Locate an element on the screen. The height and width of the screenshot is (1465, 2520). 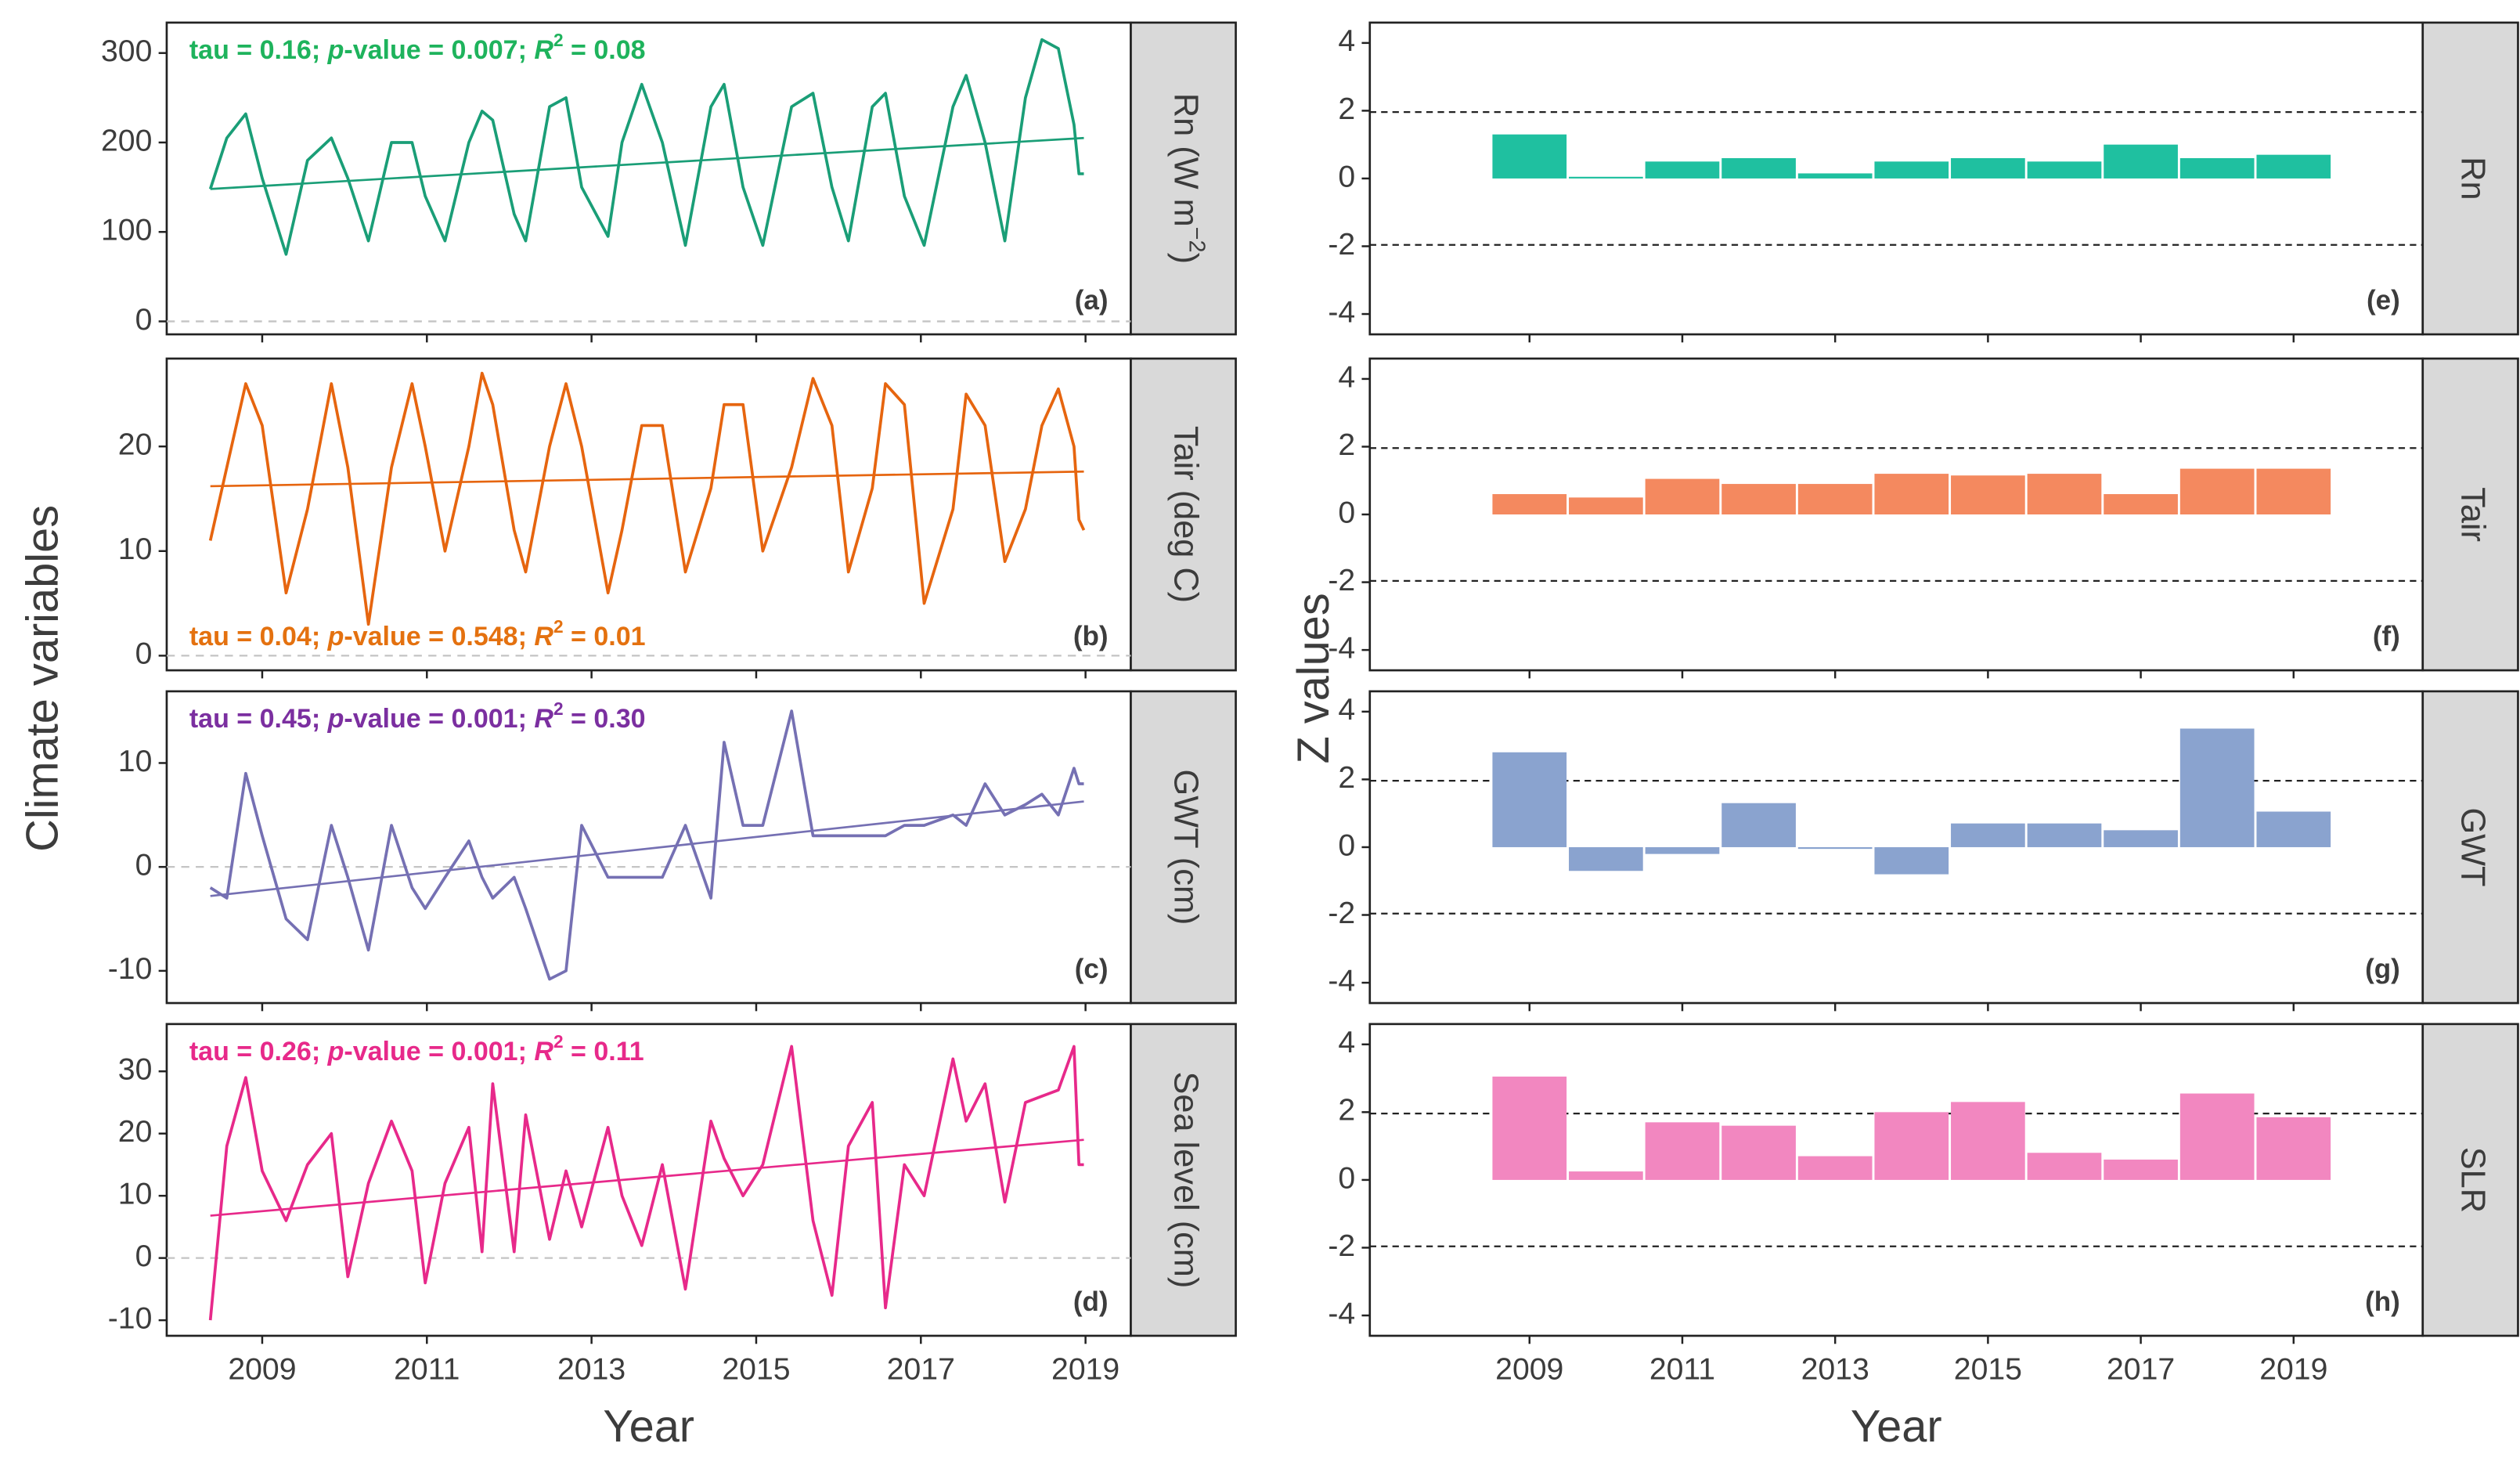
strip-label-part: Rn is located at coordinates (2472, 178).